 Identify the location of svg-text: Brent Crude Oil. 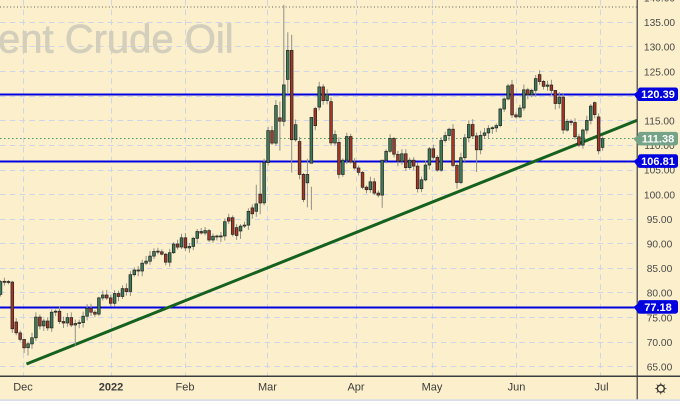
(117, 40).